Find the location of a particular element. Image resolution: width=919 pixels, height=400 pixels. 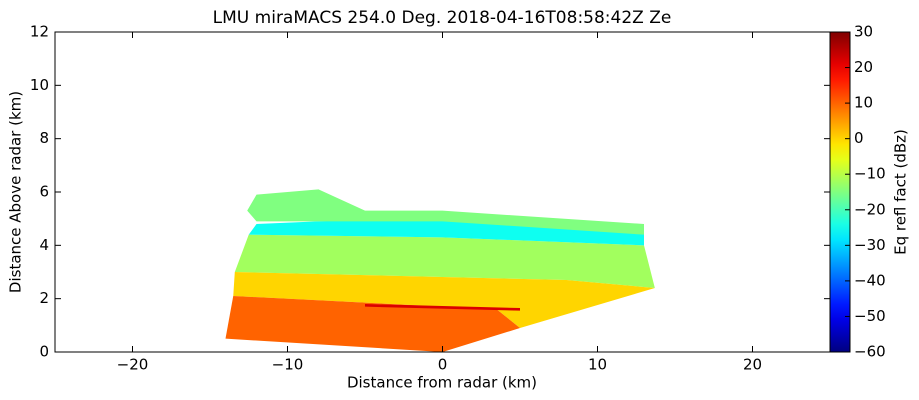

x-tick-label: −10 is located at coordinates (288, 365).